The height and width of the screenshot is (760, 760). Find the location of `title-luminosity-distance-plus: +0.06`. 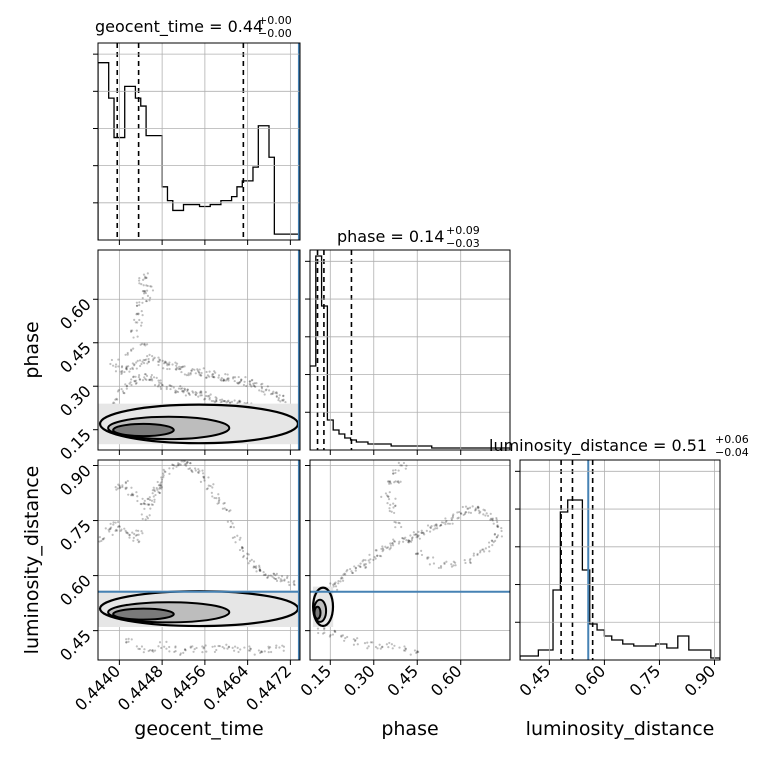

title-luminosity-distance-plus: +0.06 is located at coordinates (732, 439).